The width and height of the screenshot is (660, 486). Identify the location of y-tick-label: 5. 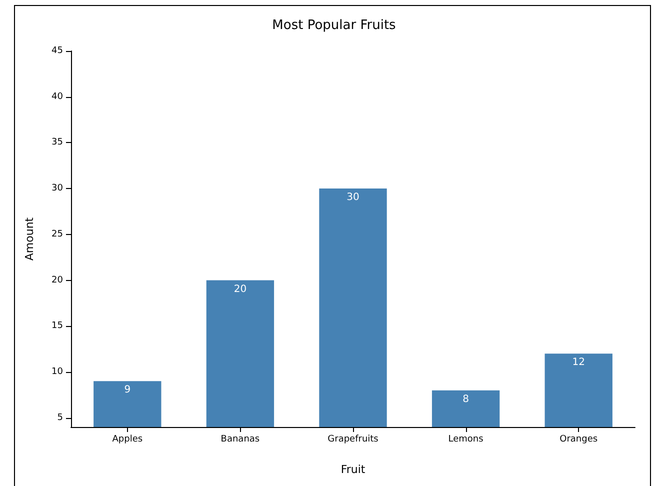
(60, 417).